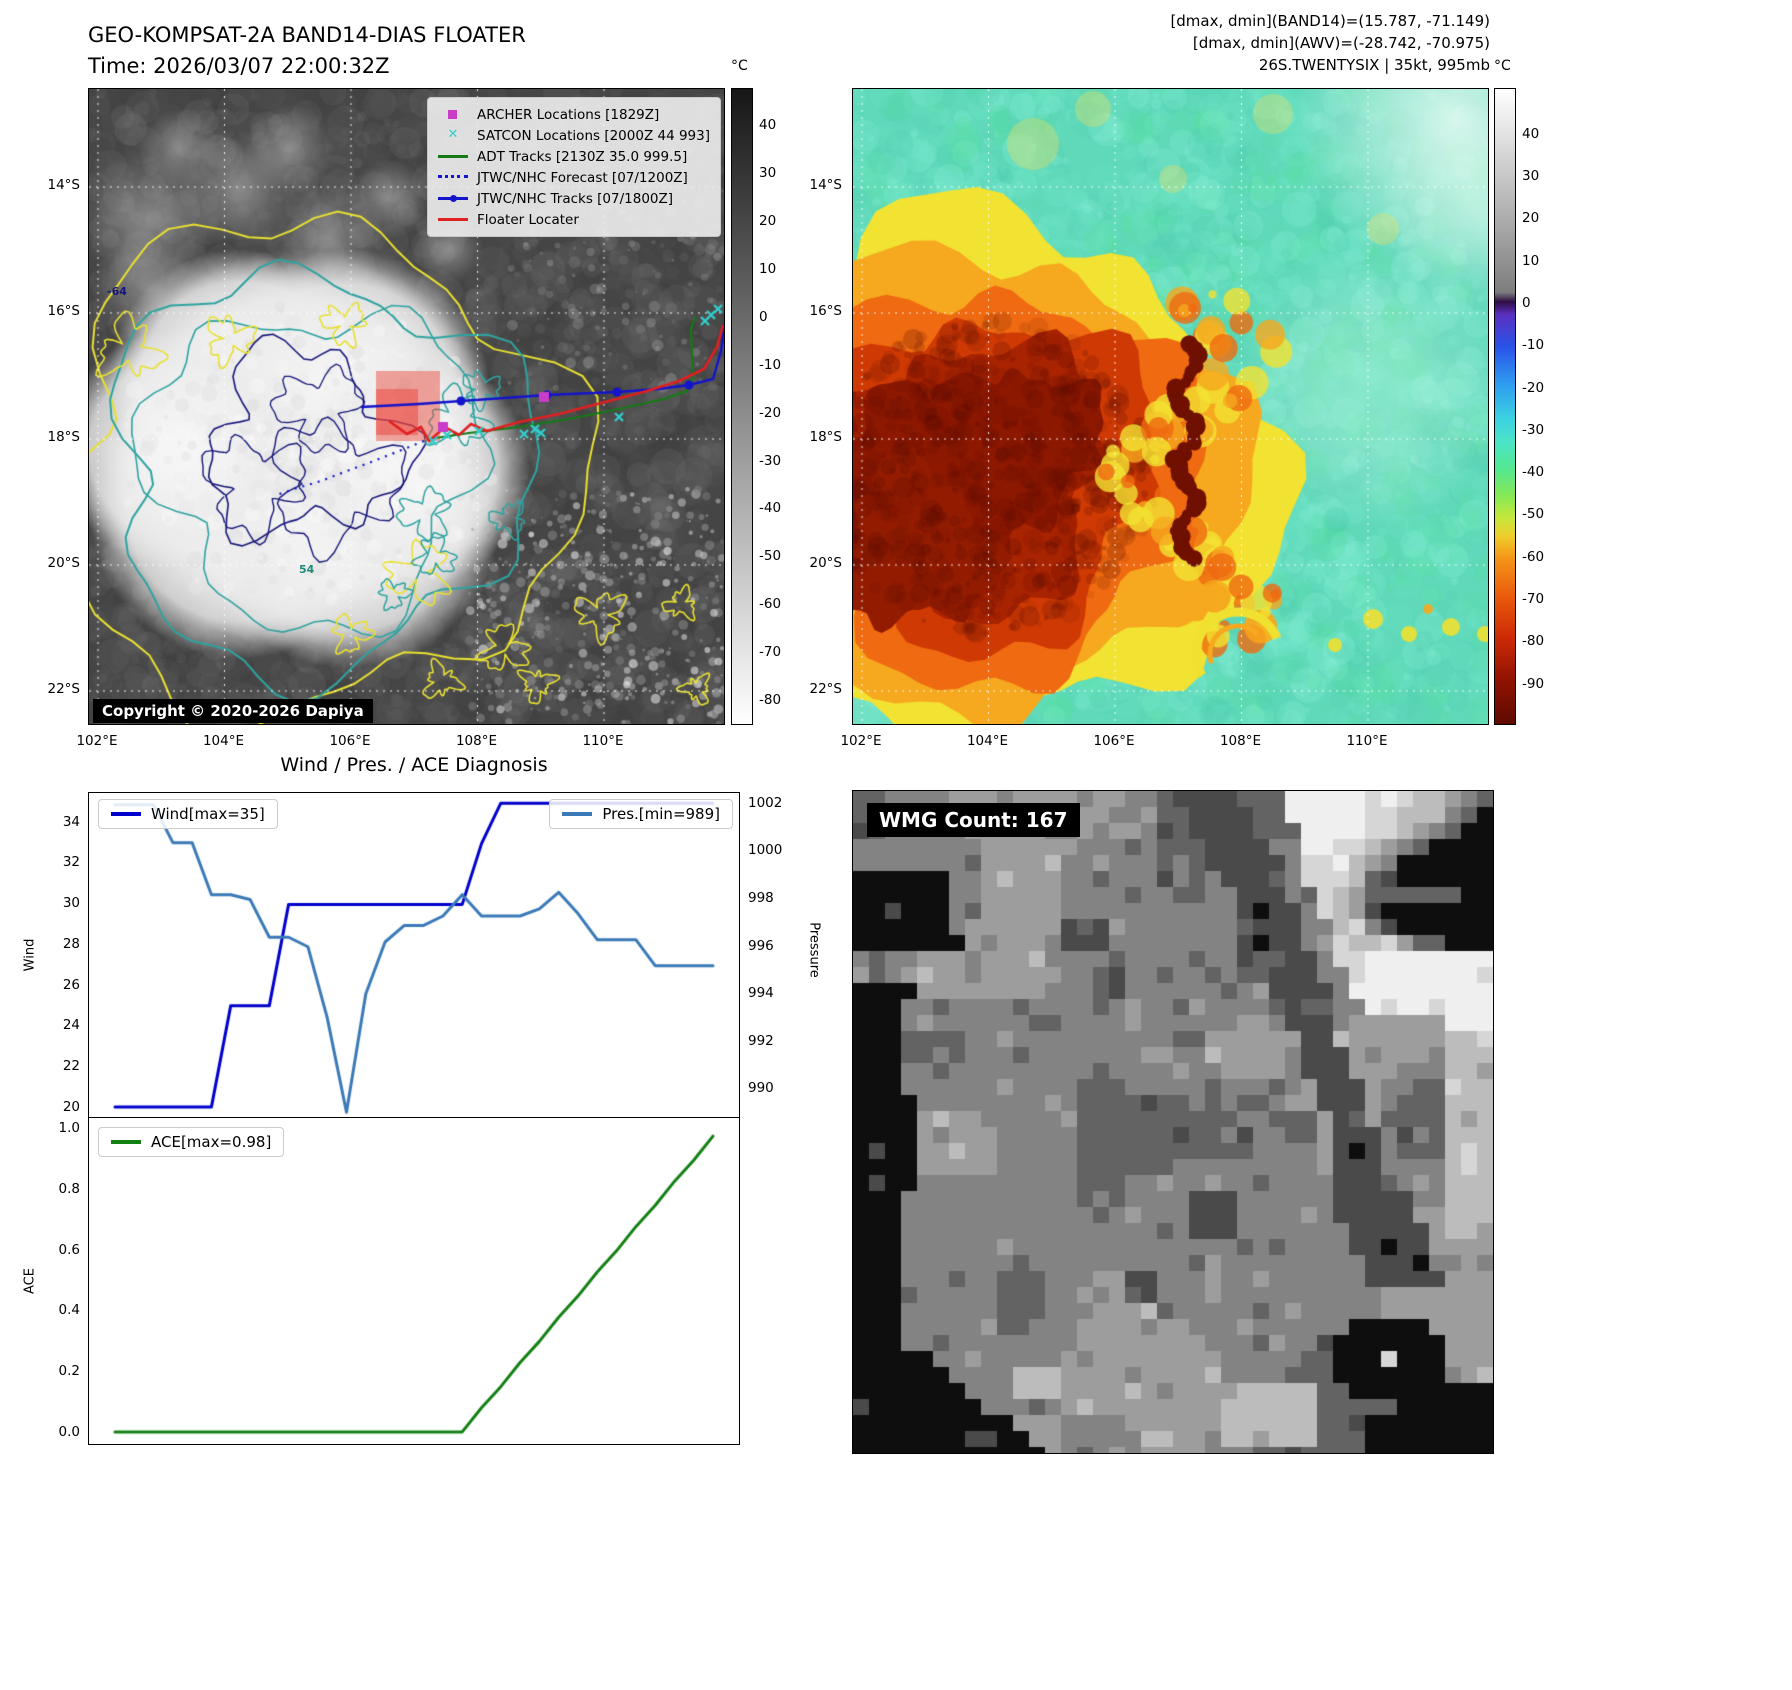 The image size is (1792, 1690). I want to click on line-dot-icon, so click(453, 198).